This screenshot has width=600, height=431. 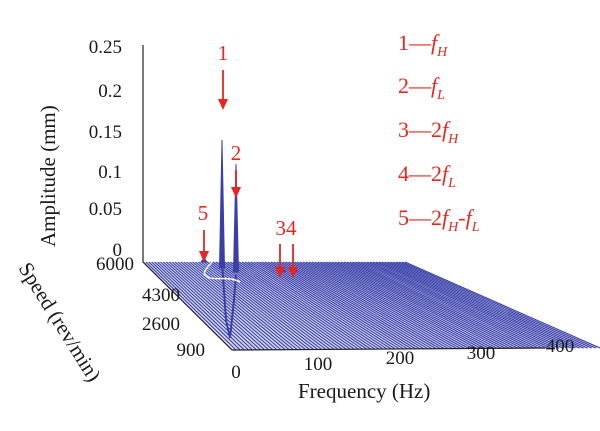 I want to click on amplitude-axis-title: Amplitude (mm), so click(x=48, y=176).